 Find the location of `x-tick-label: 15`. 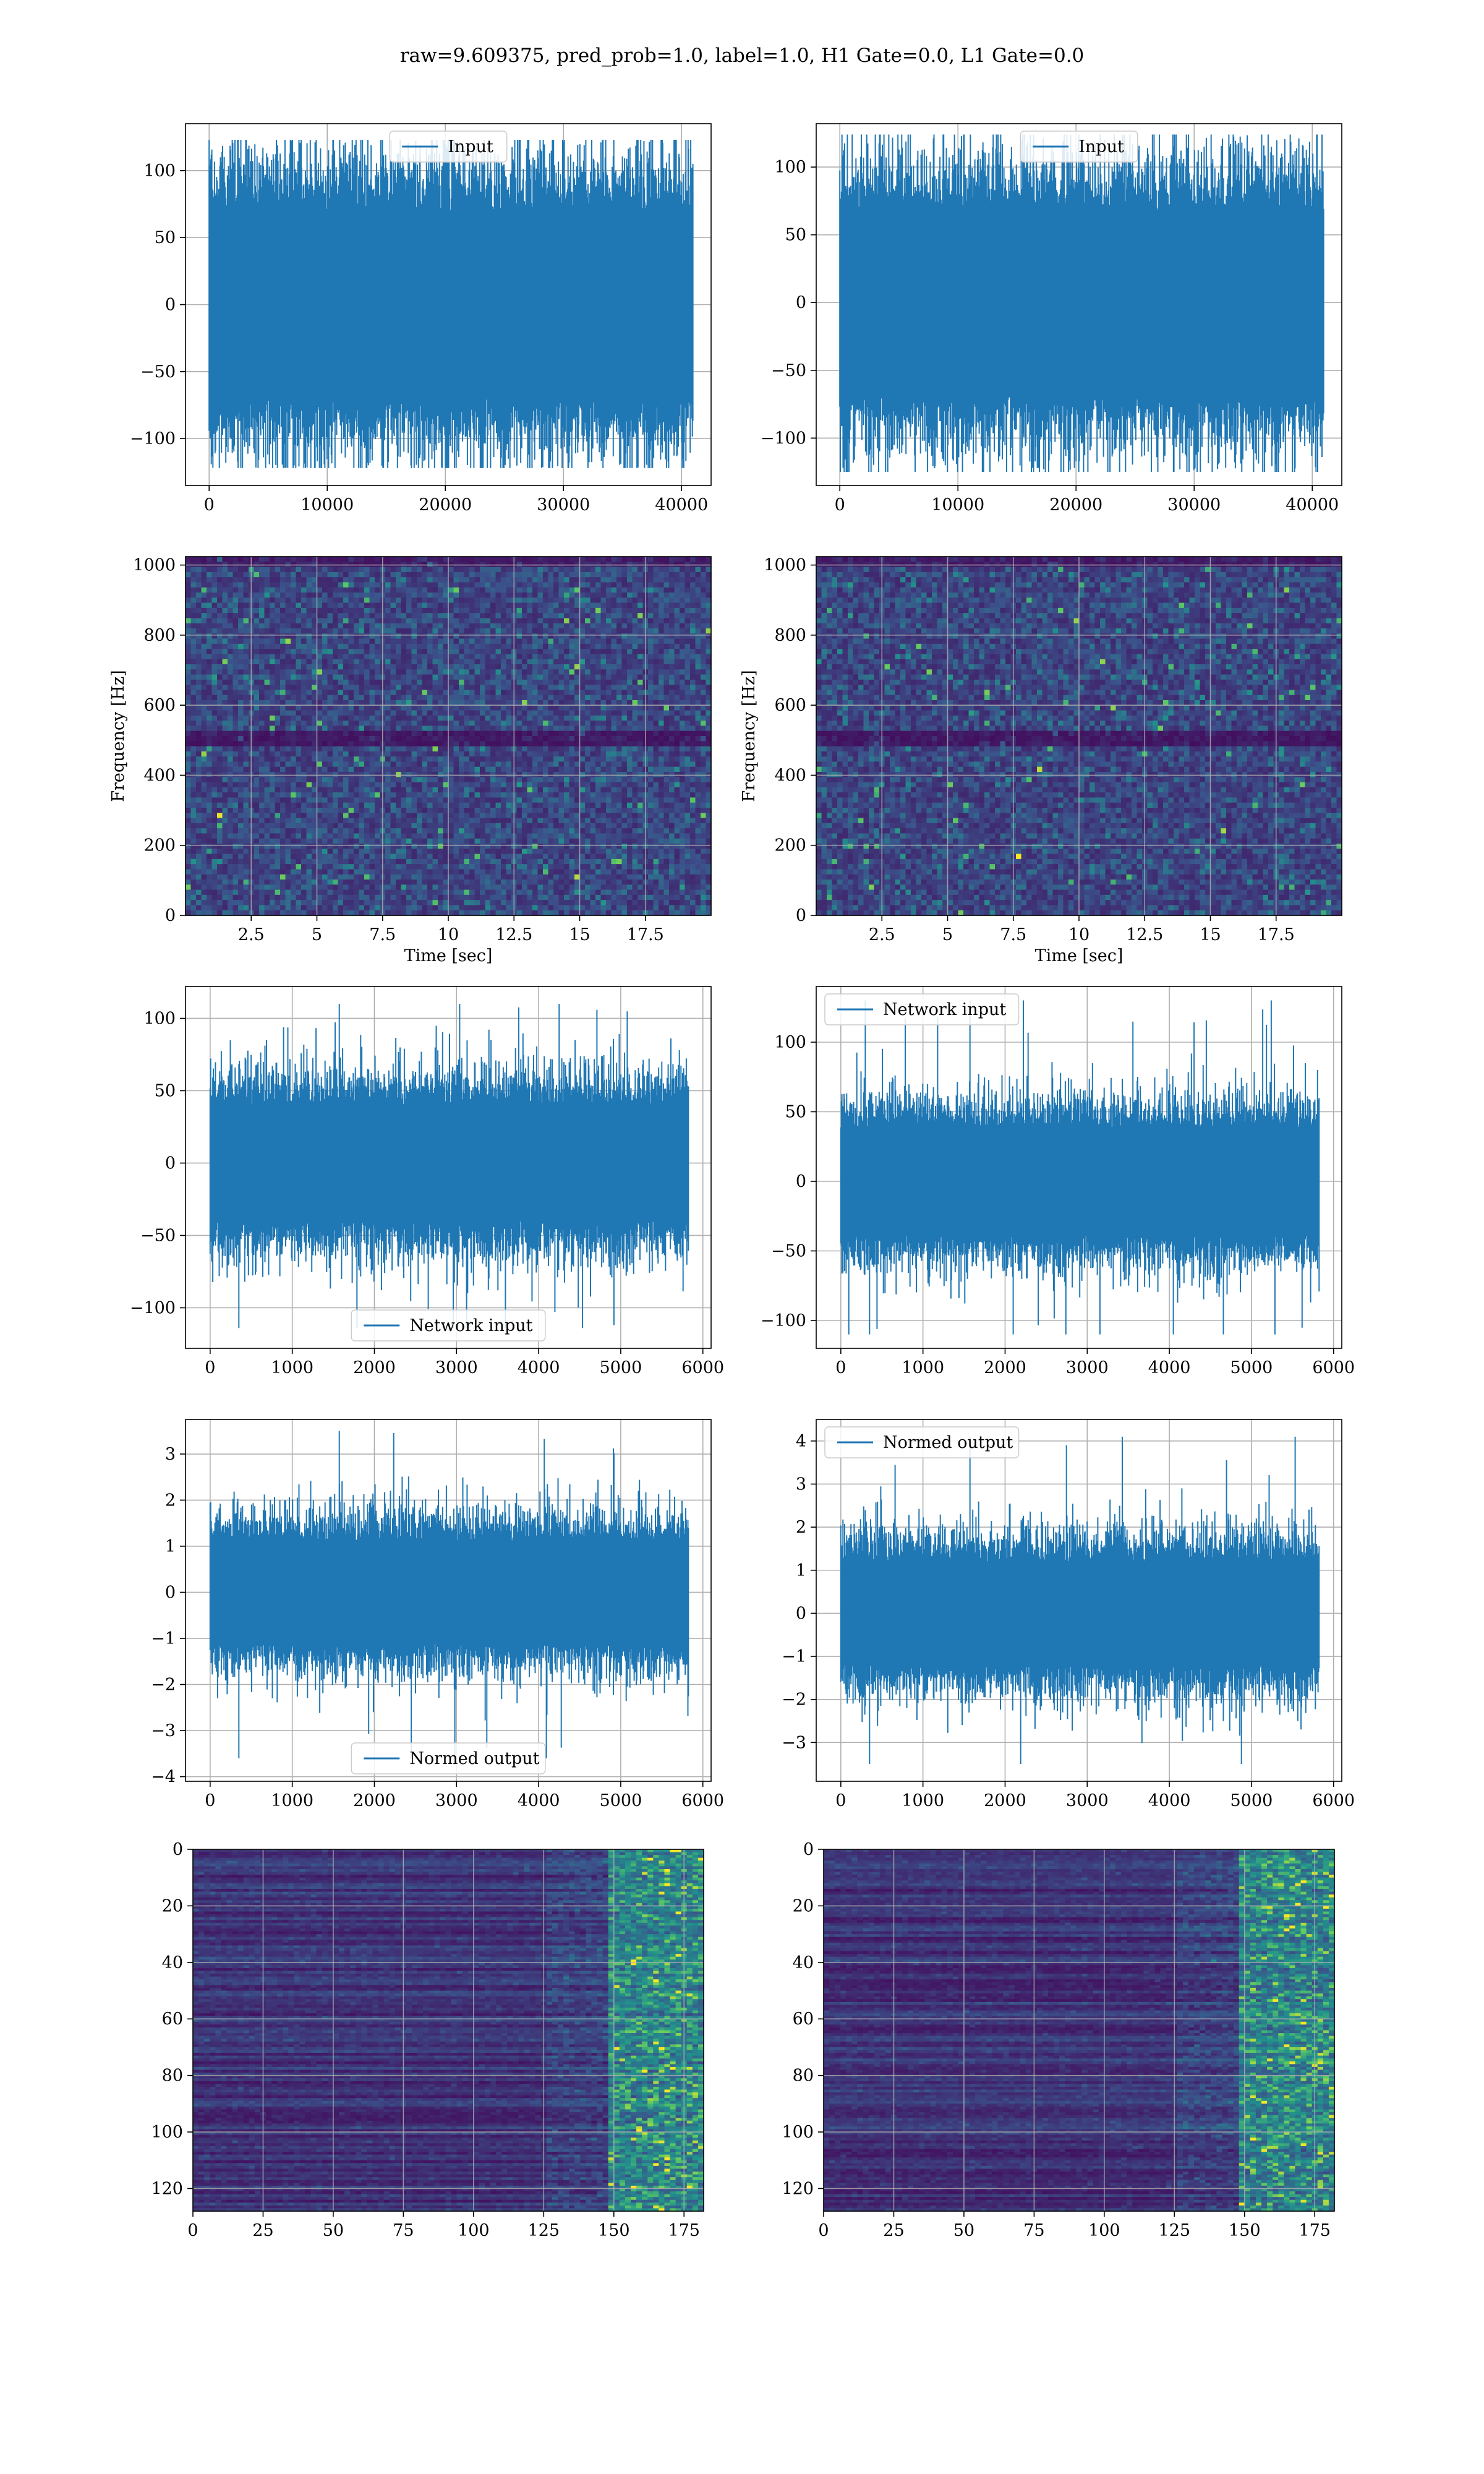

x-tick-label: 15 is located at coordinates (579, 934).